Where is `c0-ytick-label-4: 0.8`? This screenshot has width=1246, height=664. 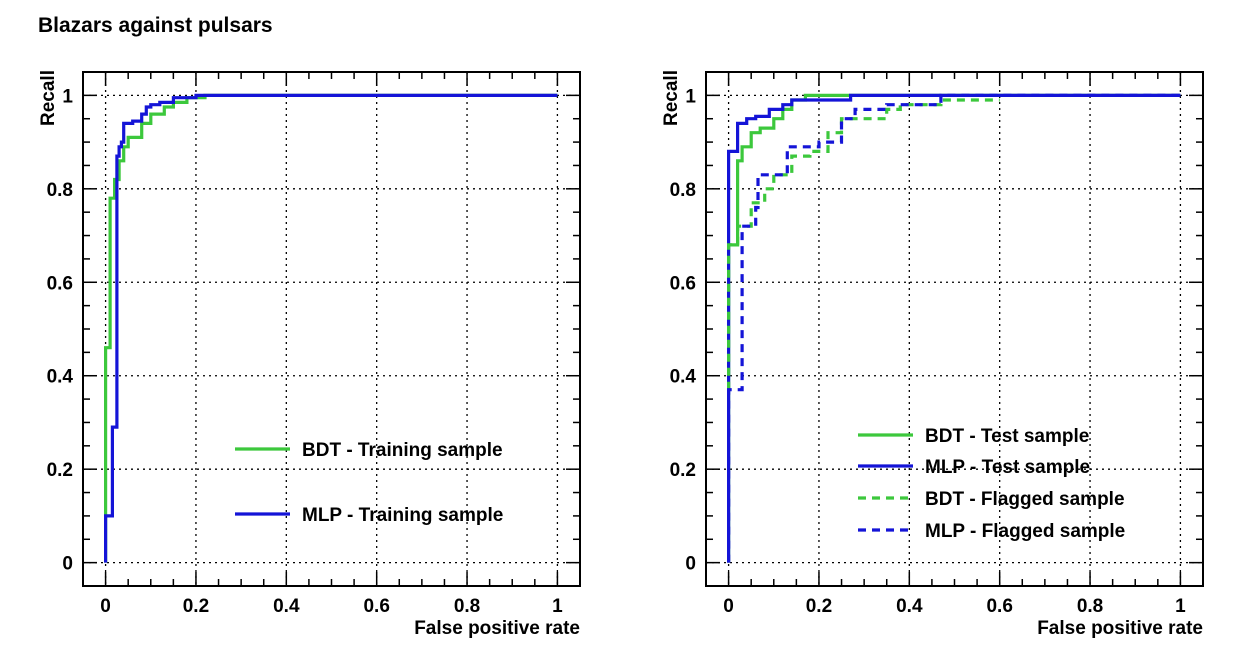 c0-ytick-label-4: 0.8 is located at coordinates (60, 190).